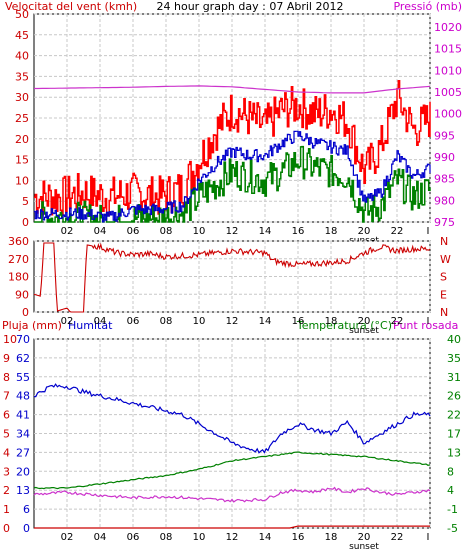  What do you see at coordinates (298, 321) in the screenshot?
I see `direction-panel-x-tick-label: 16` at bounding box center [298, 321].